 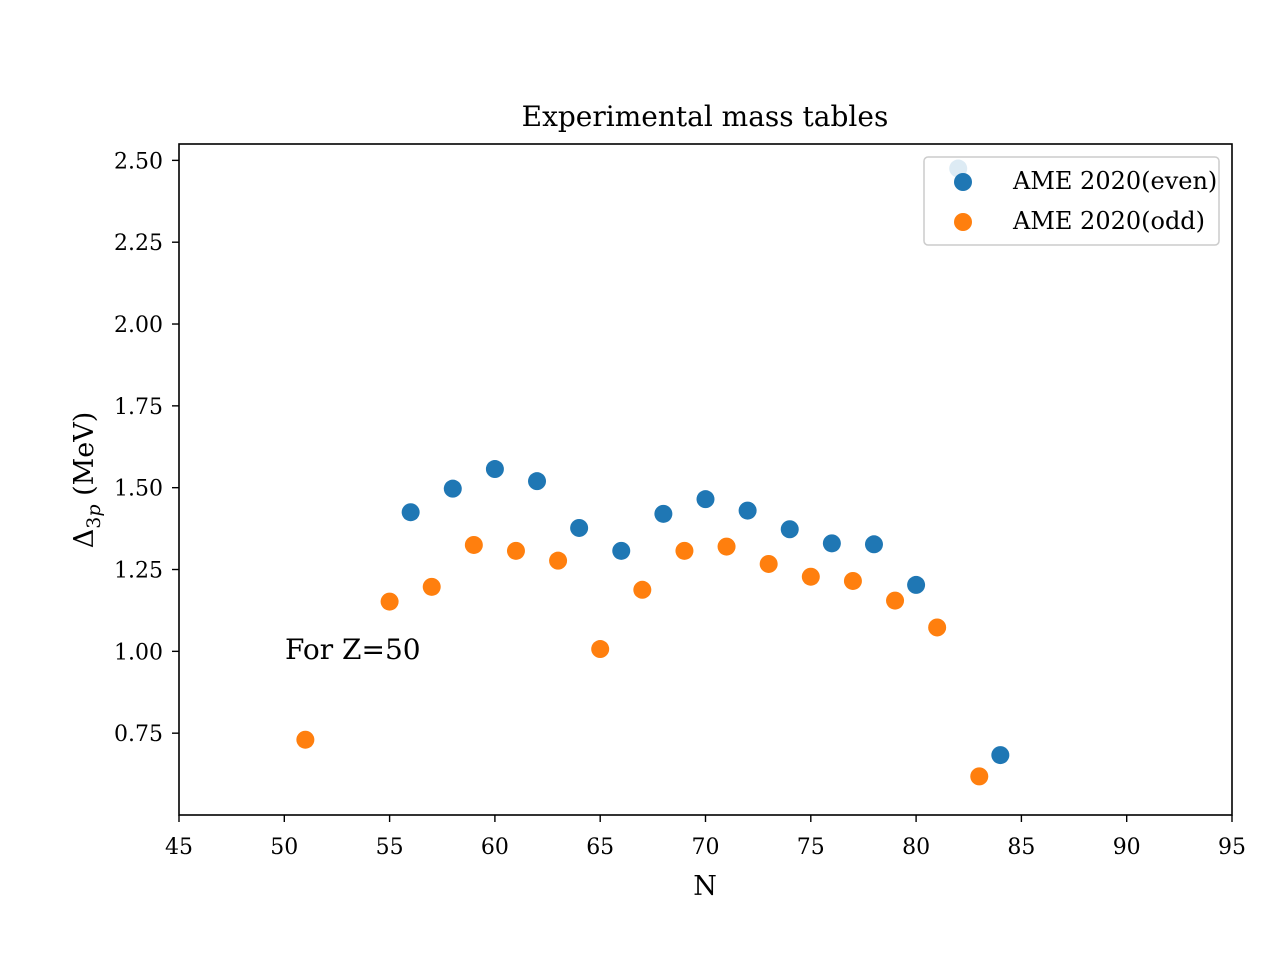 I want to click on y-tick-label: 1.50, so click(x=138, y=489).